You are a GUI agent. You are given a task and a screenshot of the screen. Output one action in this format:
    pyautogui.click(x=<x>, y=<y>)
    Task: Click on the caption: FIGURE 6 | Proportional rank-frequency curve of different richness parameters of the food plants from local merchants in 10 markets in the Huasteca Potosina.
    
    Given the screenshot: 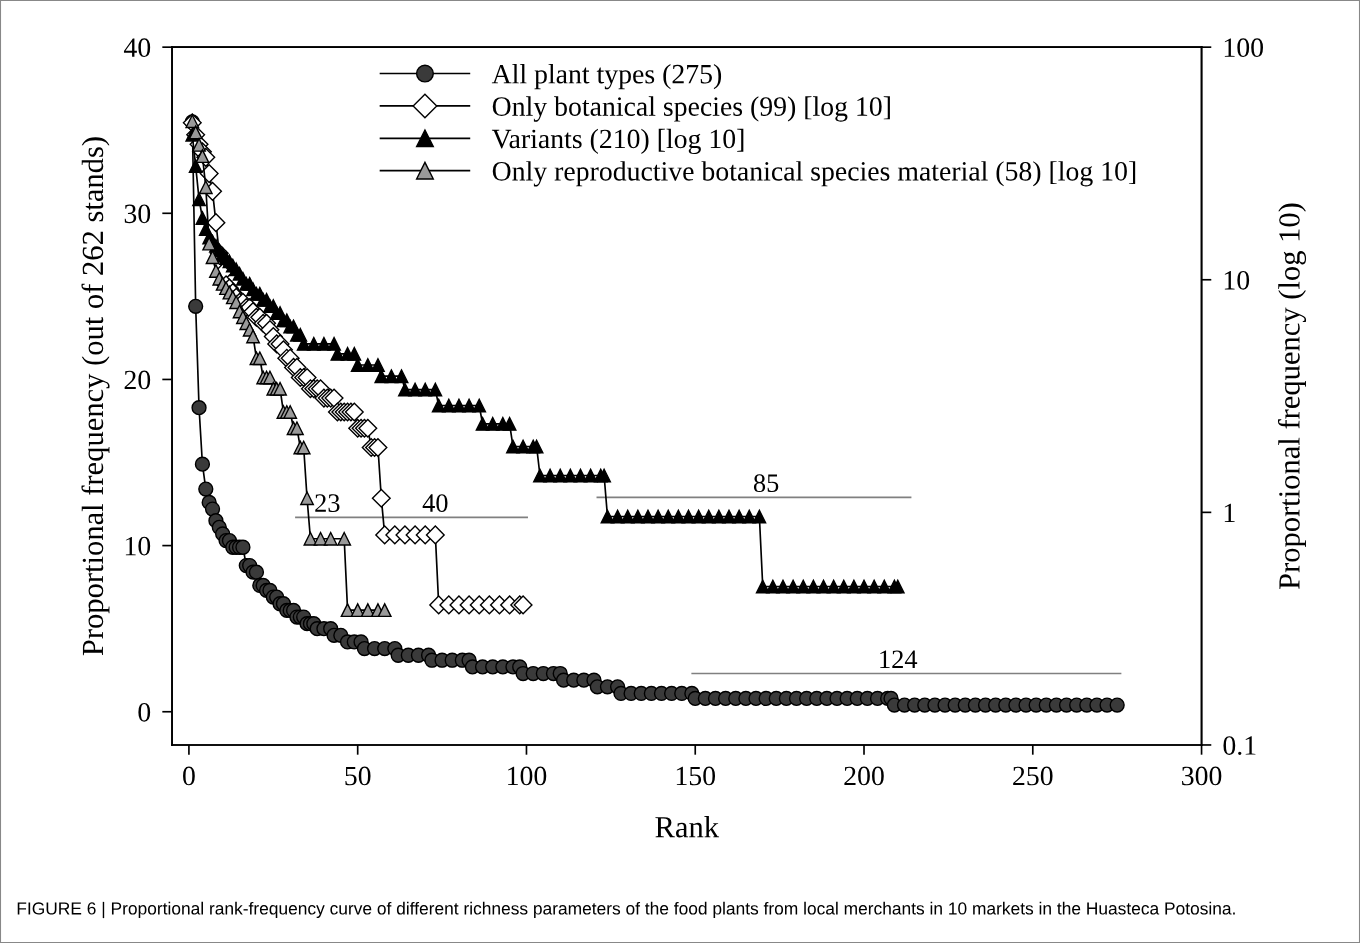 What is the action you would take?
    pyautogui.click(x=626, y=910)
    